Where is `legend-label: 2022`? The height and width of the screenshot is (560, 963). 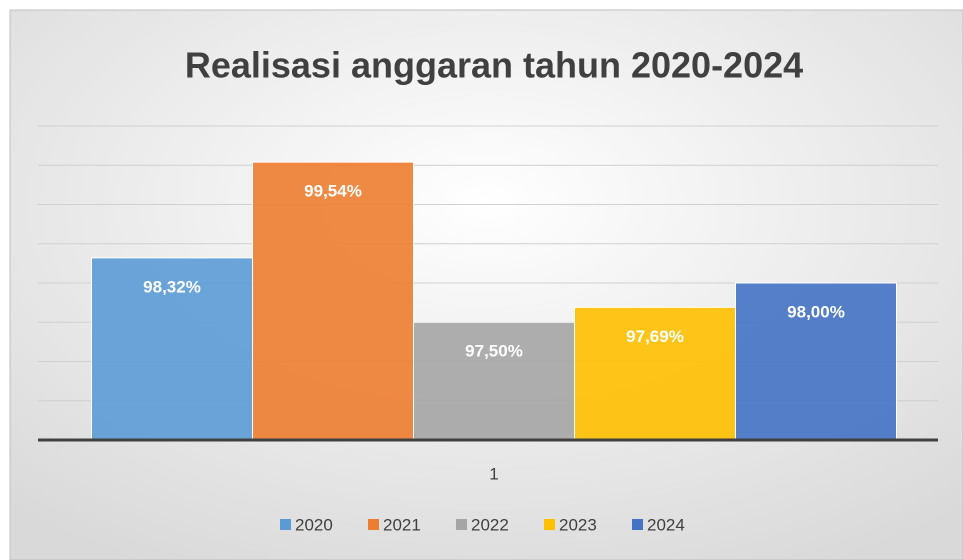 legend-label: 2022 is located at coordinates (490, 524).